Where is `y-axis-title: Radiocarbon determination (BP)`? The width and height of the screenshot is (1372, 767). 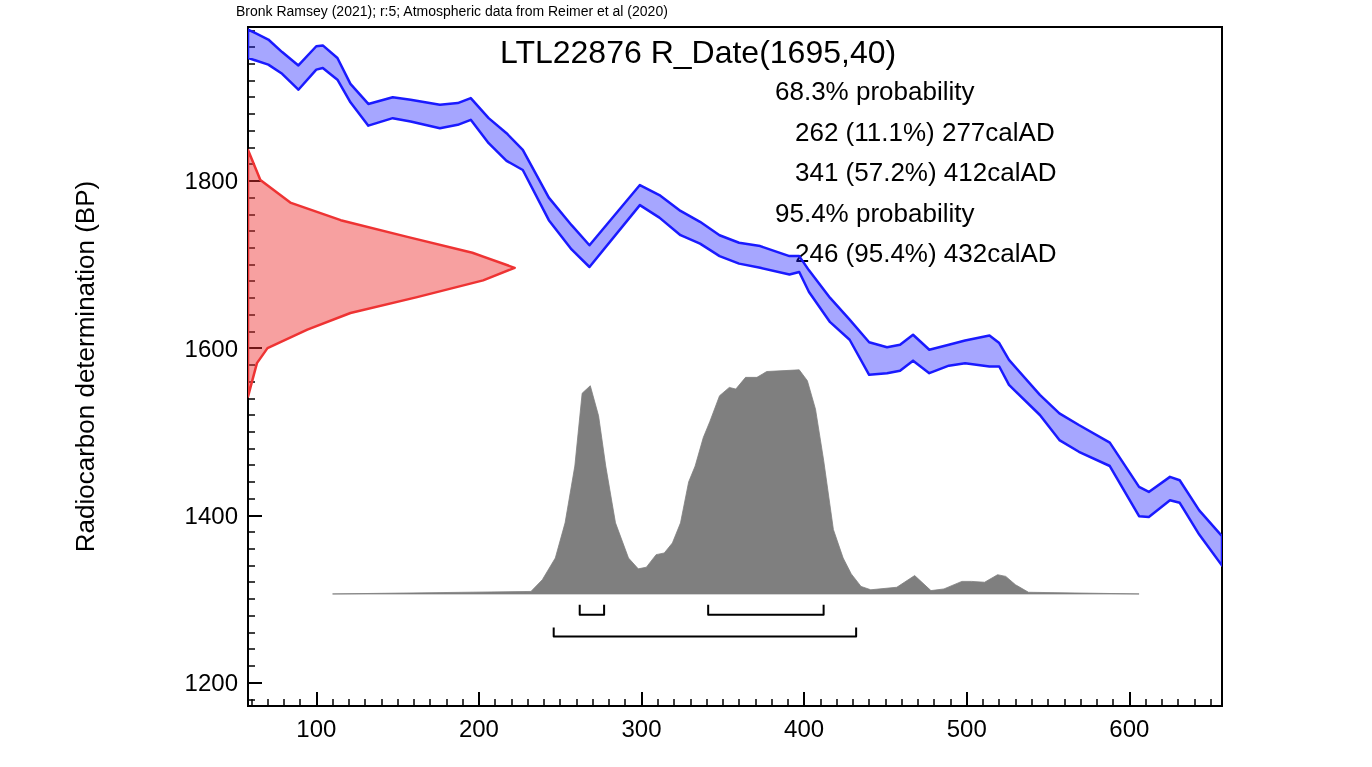
y-axis-title: Radiocarbon determination (BP) is located at coordinates (85, 366).